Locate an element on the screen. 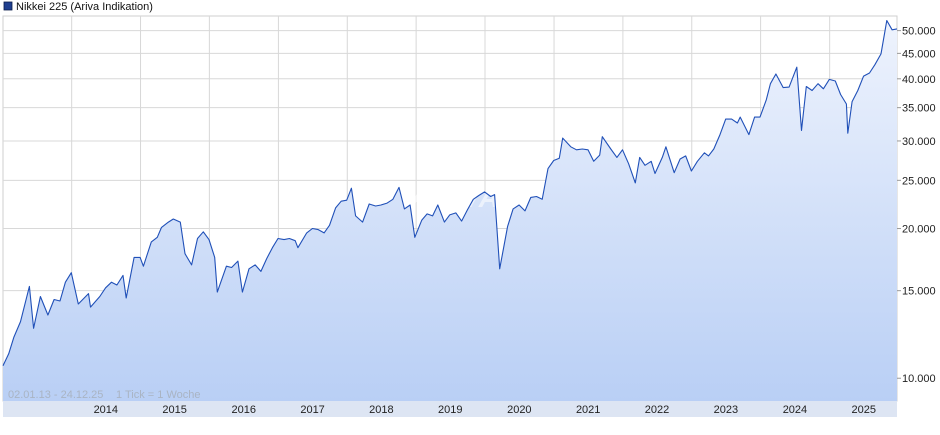 The image size is (940, 435). y-tick-label: 25.000 is located at coordinates (919, 181).